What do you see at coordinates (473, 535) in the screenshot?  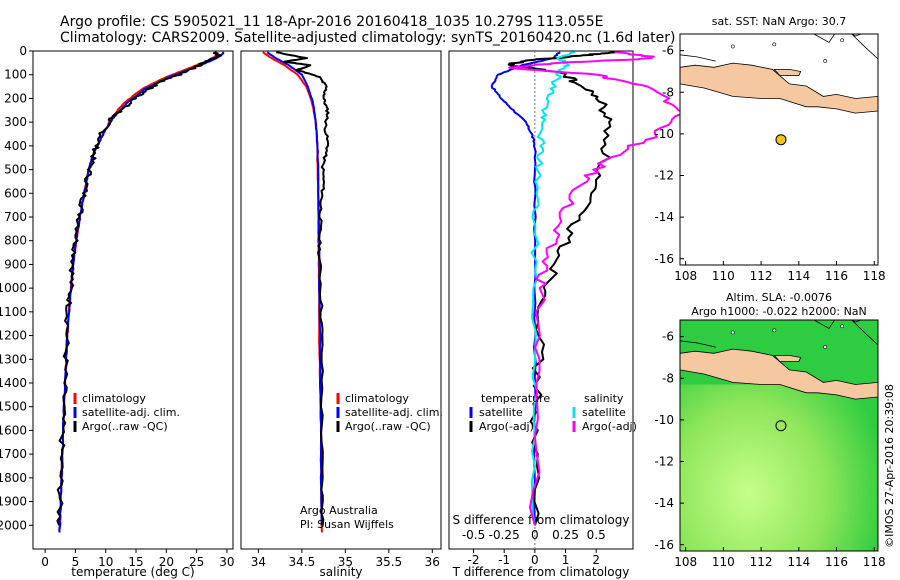 I see `salinity-diff-tick-label: -0.5` at bounding box center [473, 535].